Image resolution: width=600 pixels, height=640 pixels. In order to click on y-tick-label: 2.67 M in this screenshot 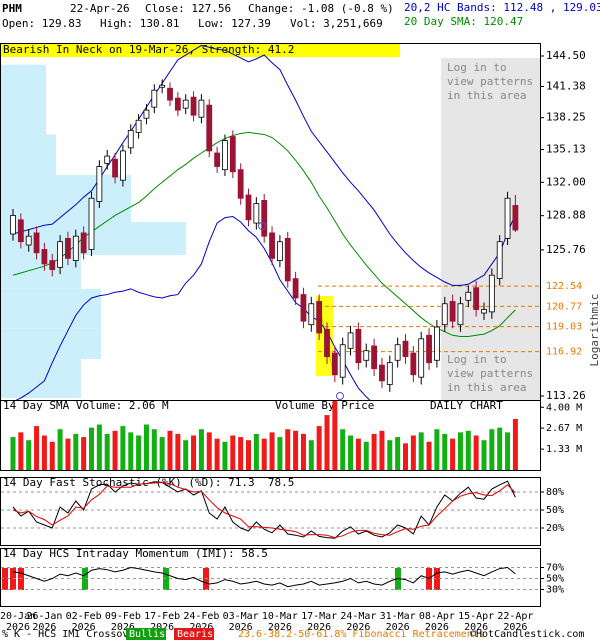, I will do `click(564, 428)`.